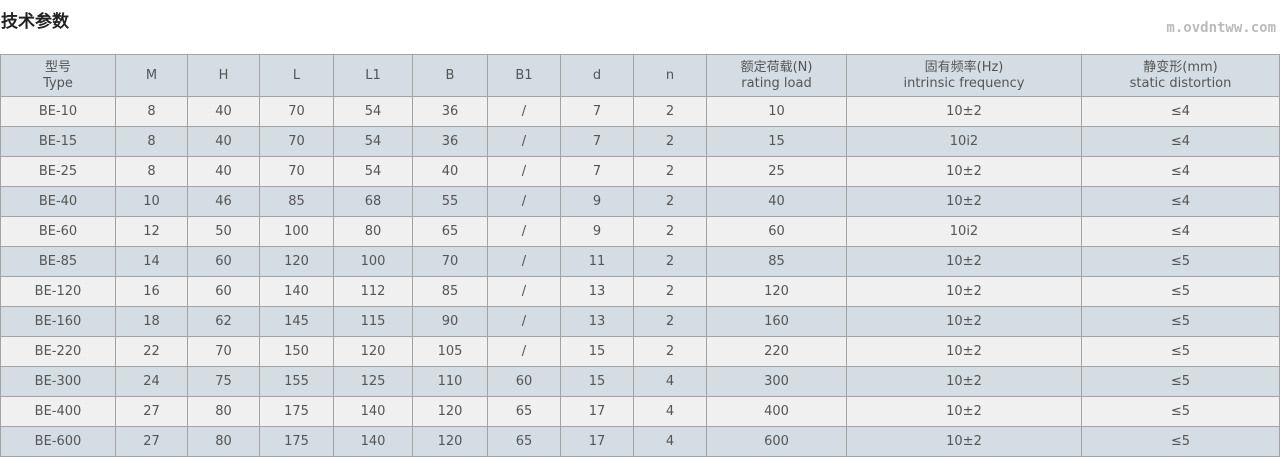 This screenshot has width=1280, height=461. I want to click on table-cell: 27, so click(151, 441).